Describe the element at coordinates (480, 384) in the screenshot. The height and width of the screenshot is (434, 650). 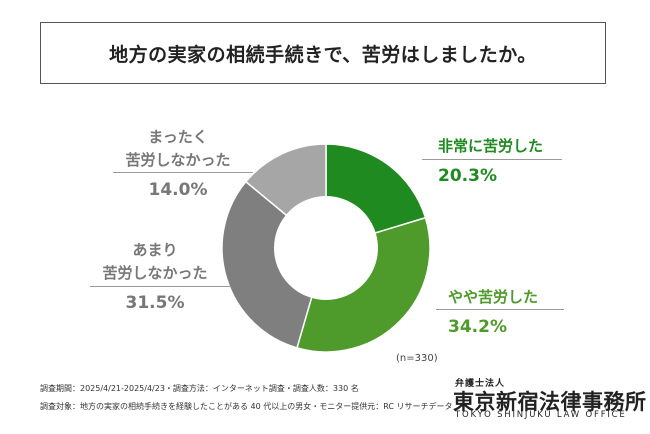
I see `logo-subtitle: 弁護士法人` at that location.